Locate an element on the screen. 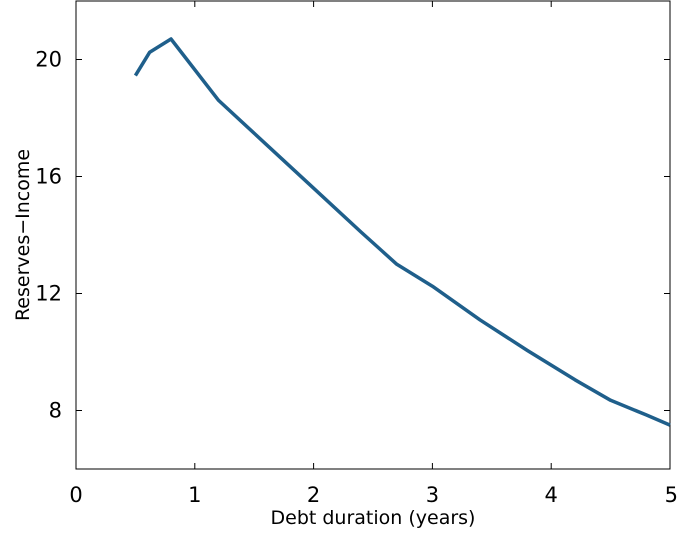 This screenshot has width=682, height=535. y-tick-label: 20 is located at coordinates (48, 60).